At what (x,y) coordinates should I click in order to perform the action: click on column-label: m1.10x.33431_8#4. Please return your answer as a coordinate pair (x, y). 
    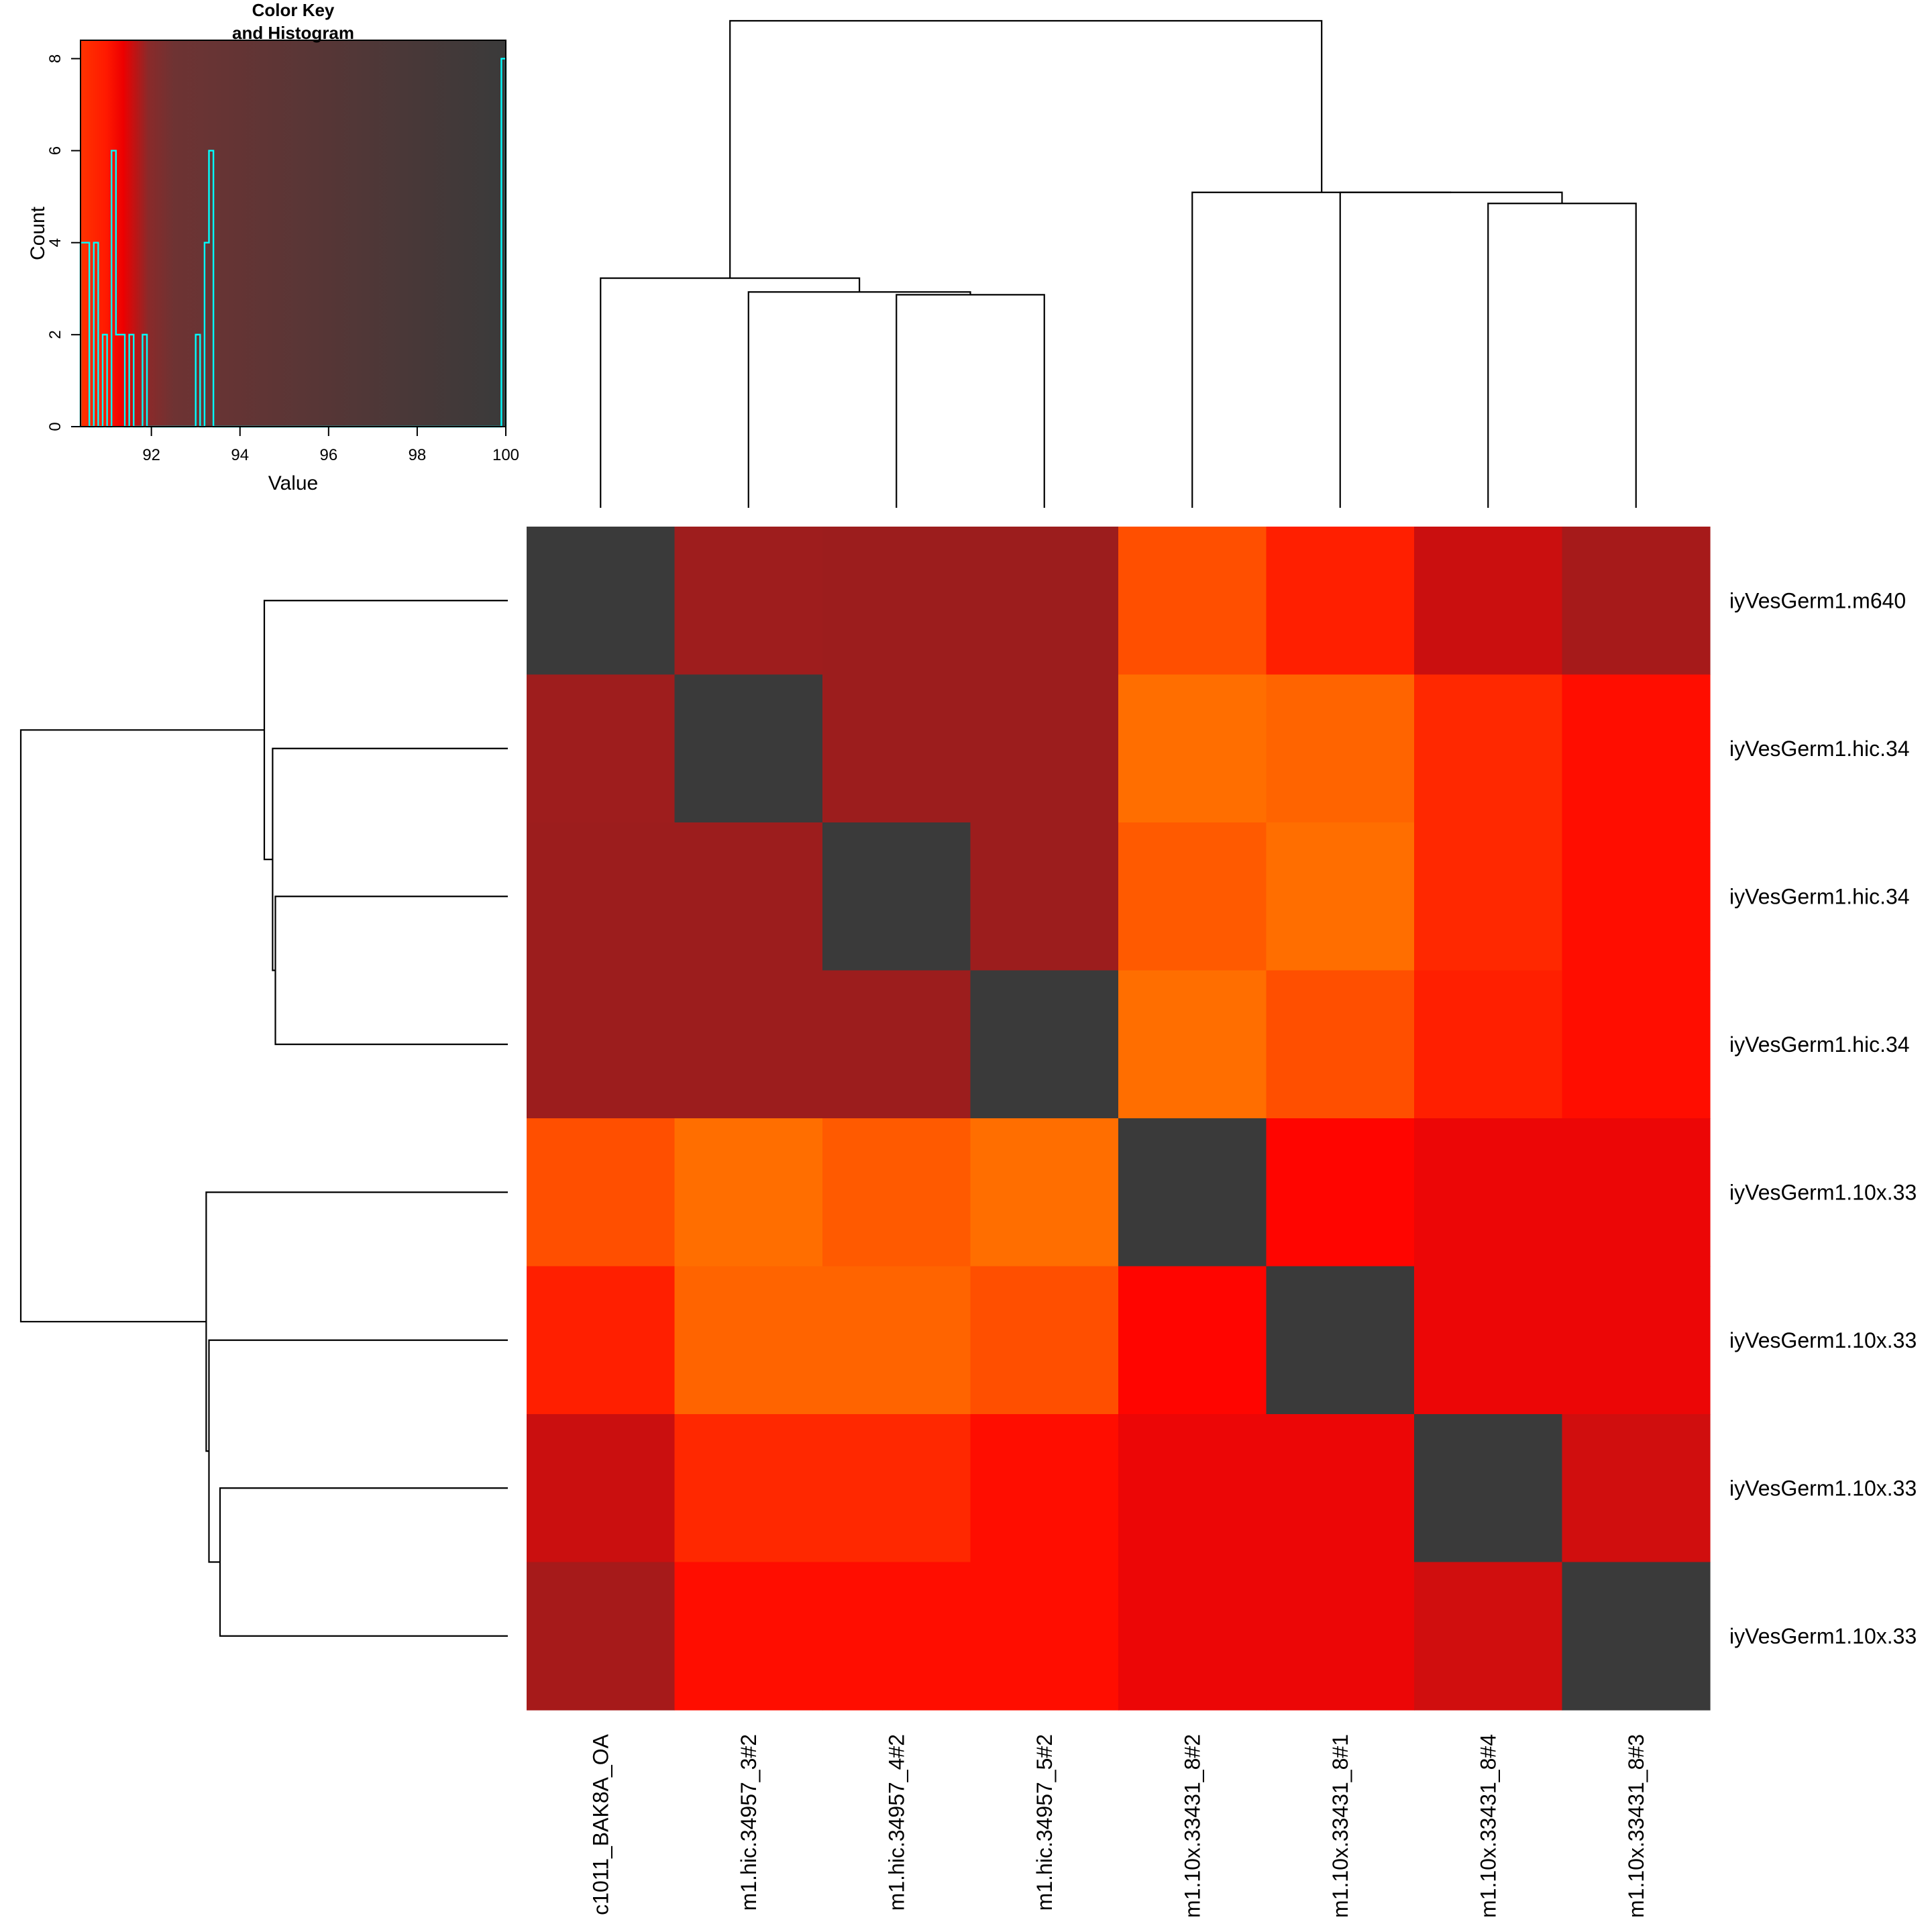
    Looking at the image, I should click on (1488, 1826).